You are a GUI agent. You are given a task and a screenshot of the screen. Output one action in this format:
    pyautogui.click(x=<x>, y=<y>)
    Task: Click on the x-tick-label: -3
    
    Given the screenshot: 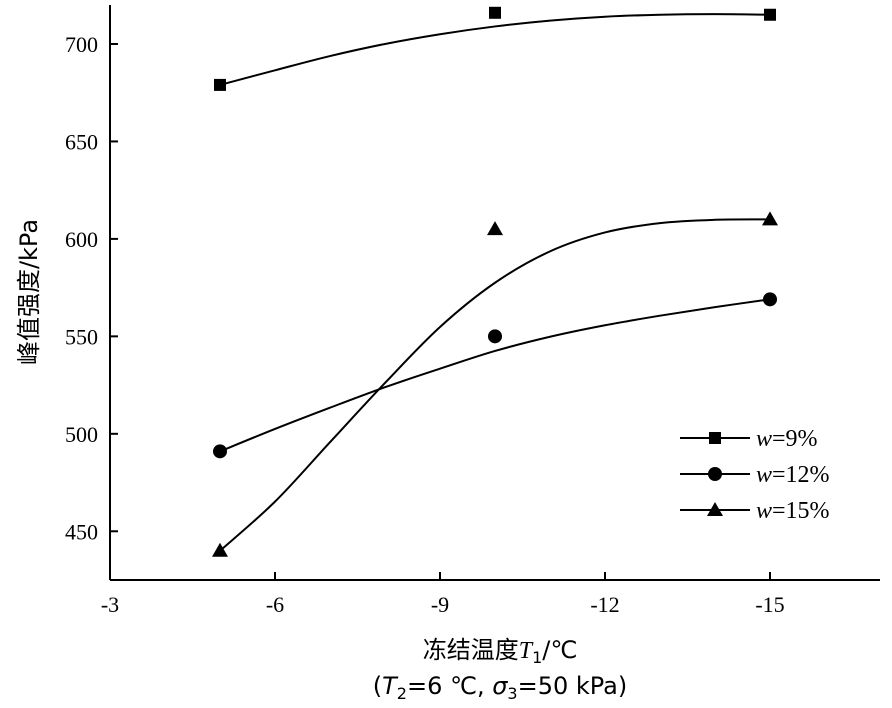 What is the action you would take?
    pyautogui.click(x=110, y=604)
    